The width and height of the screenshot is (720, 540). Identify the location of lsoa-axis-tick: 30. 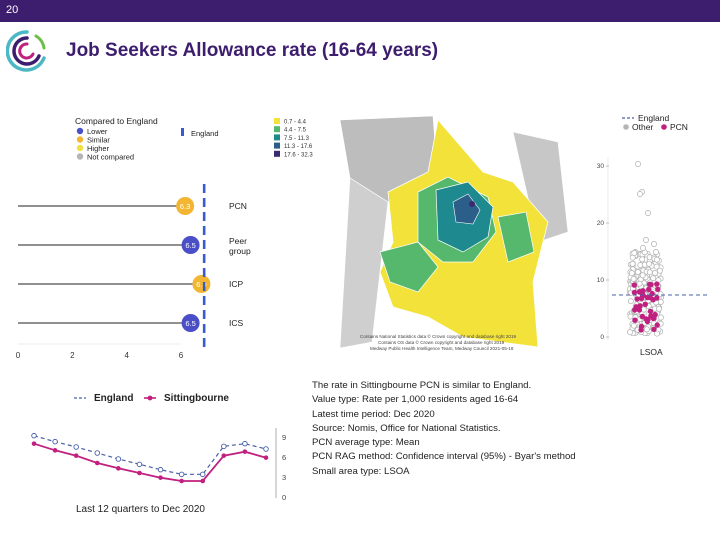
(601, 166).